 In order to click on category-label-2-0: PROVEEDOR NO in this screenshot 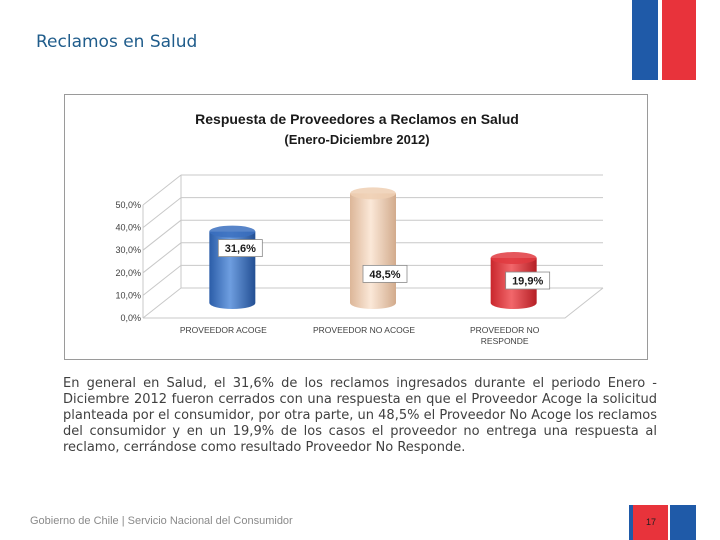, I will do `click(505, 330)`.